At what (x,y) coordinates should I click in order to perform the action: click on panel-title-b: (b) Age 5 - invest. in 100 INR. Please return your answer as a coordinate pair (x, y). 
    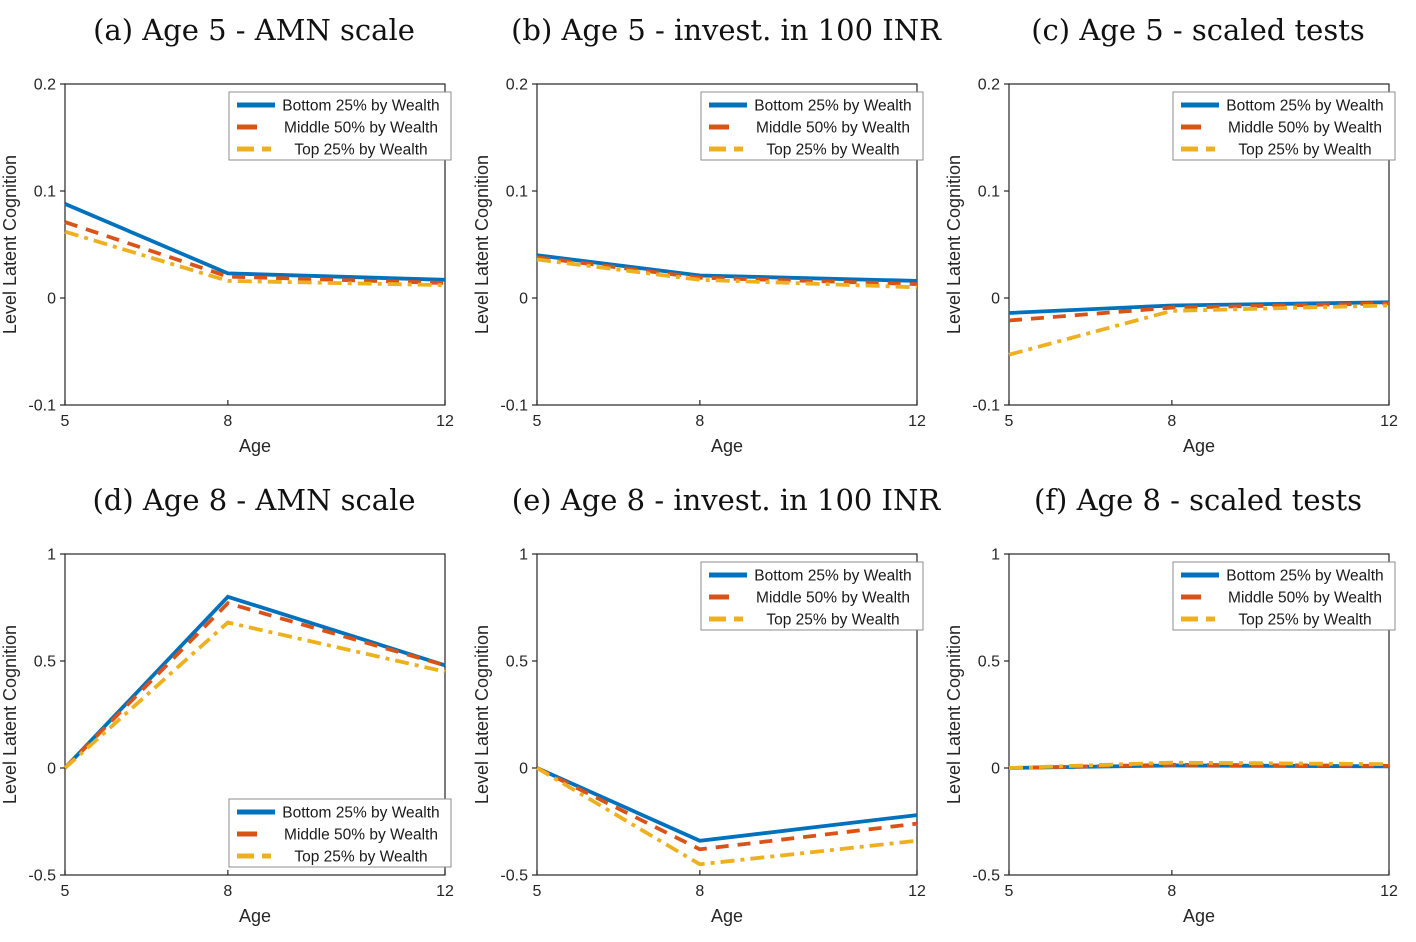
    Looking at the image, I should click on (726, 30).